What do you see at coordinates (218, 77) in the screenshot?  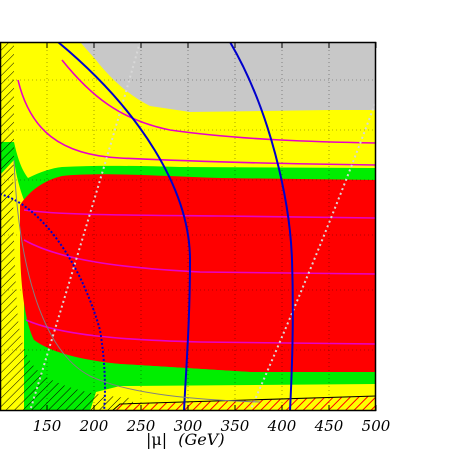 I see `grey-region` at bounding box center [218, 77].